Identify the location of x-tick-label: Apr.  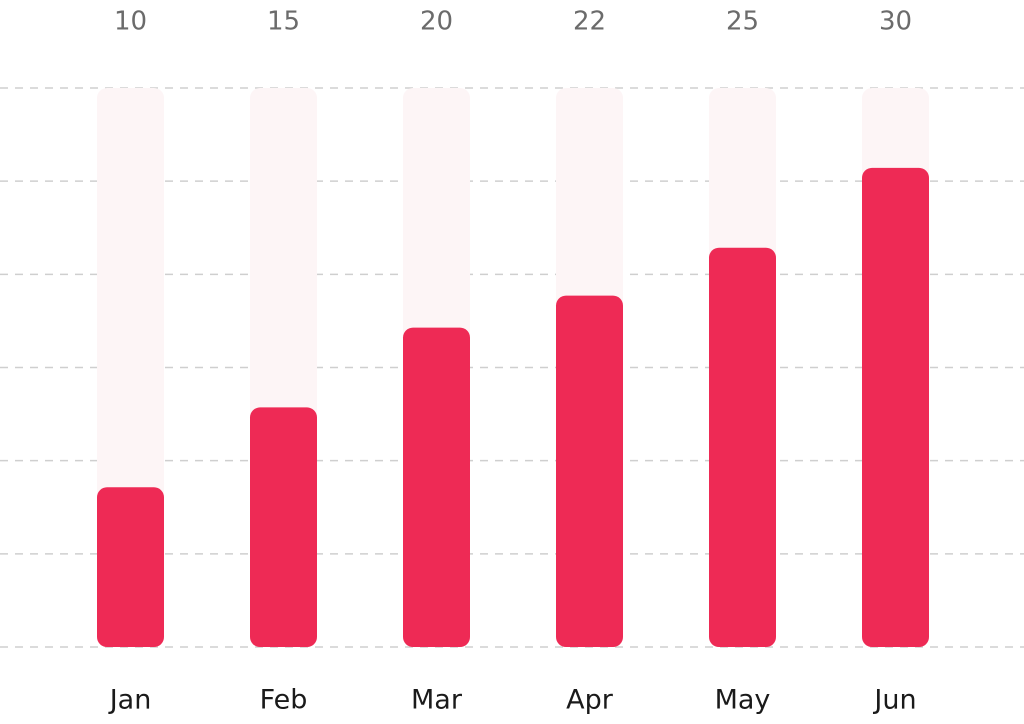
(590, 700).